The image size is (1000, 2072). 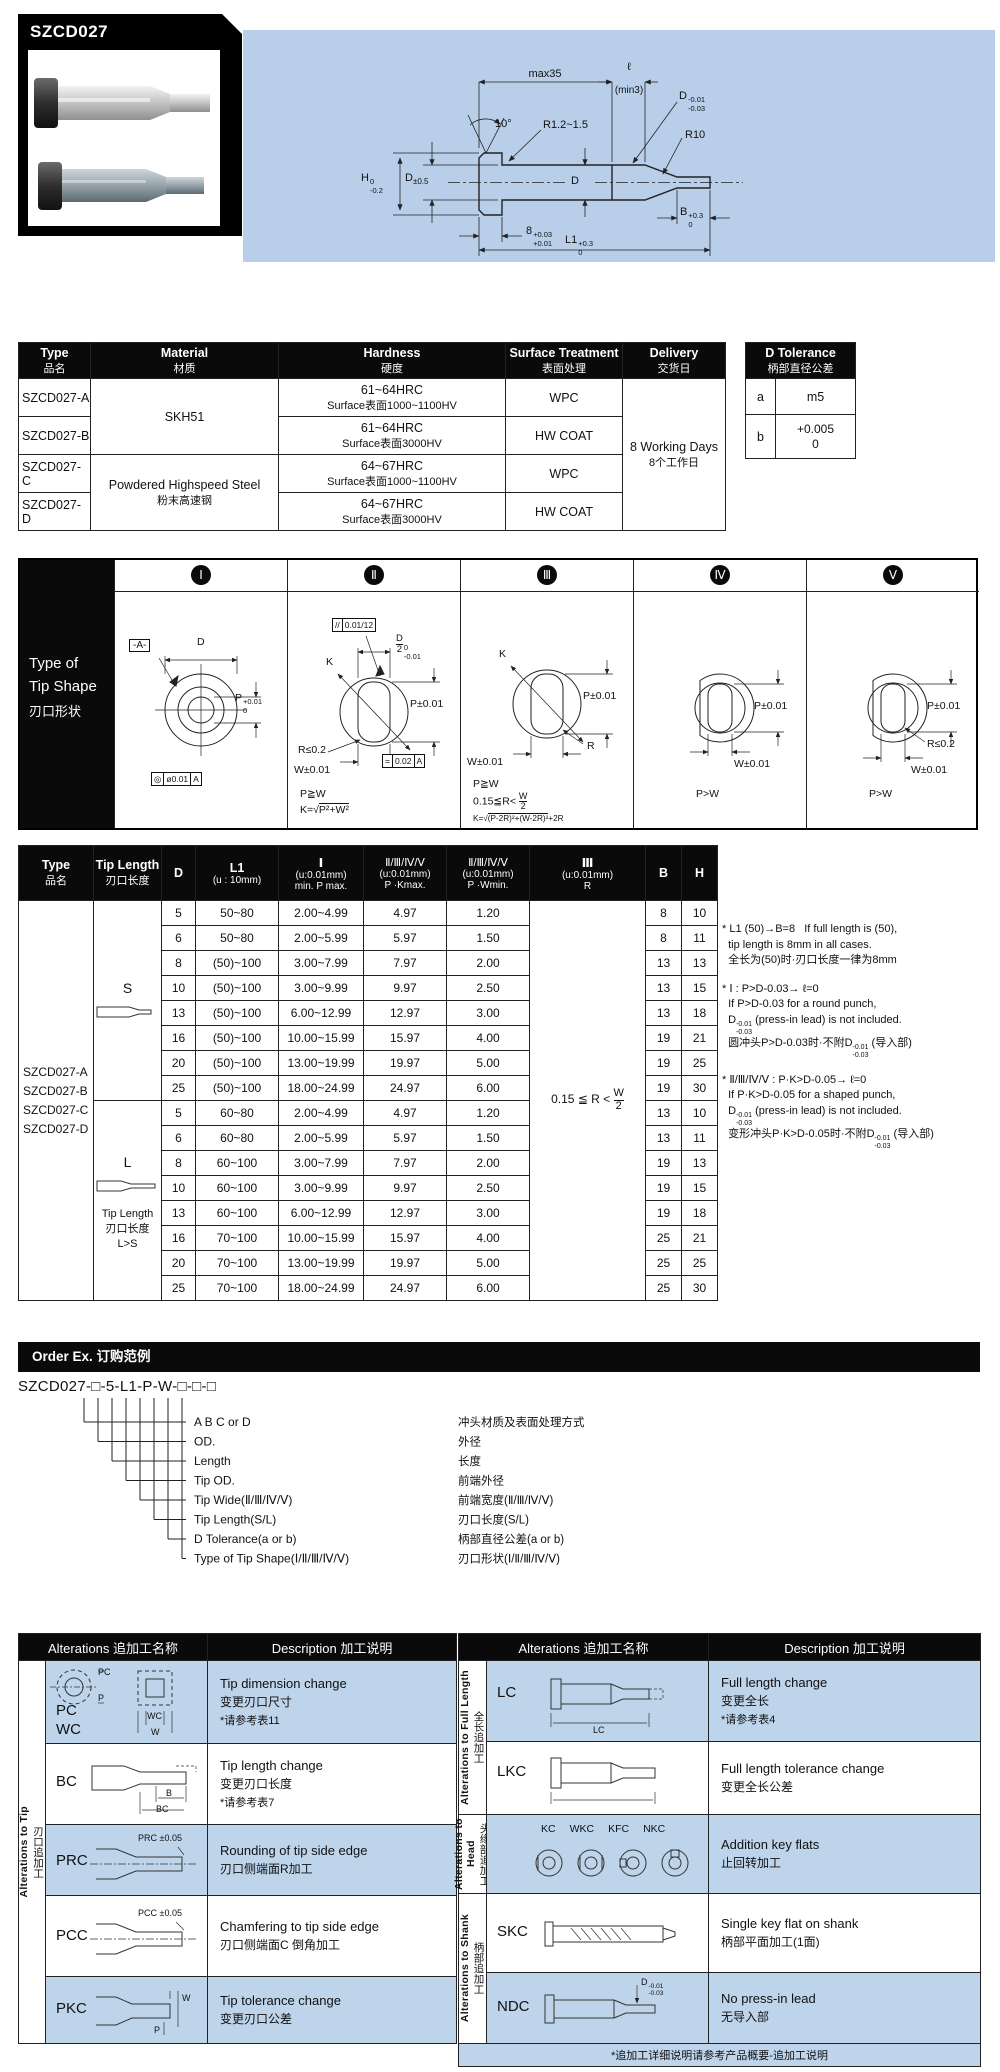 I want to click on order-example-bar: Order Ex. 订购范例, so click(x=499, y=1357).